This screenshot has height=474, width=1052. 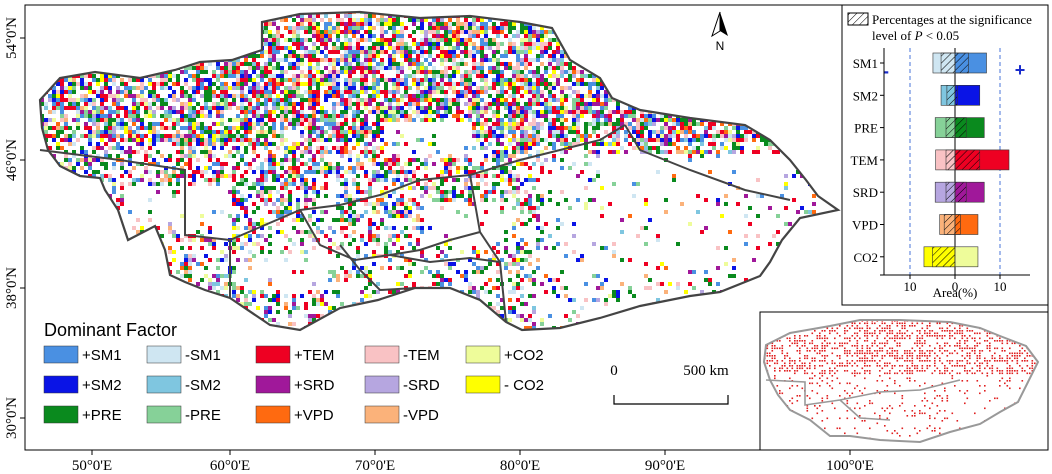 What do you see at coordinates (520, 466) in the screenshot?
I see `lon-tick-80: 80°0'E` at bounding box center [520, 466].